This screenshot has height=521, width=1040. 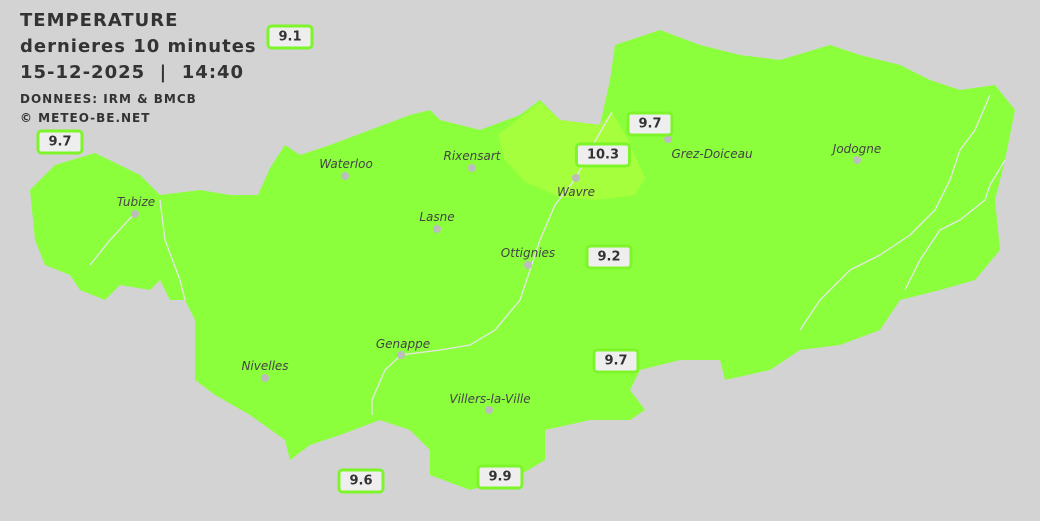 What do you see at coordinates (290, 37) in the screenshot?
I see `temperature-reading: 9.1` at bounding box center [290, 37].